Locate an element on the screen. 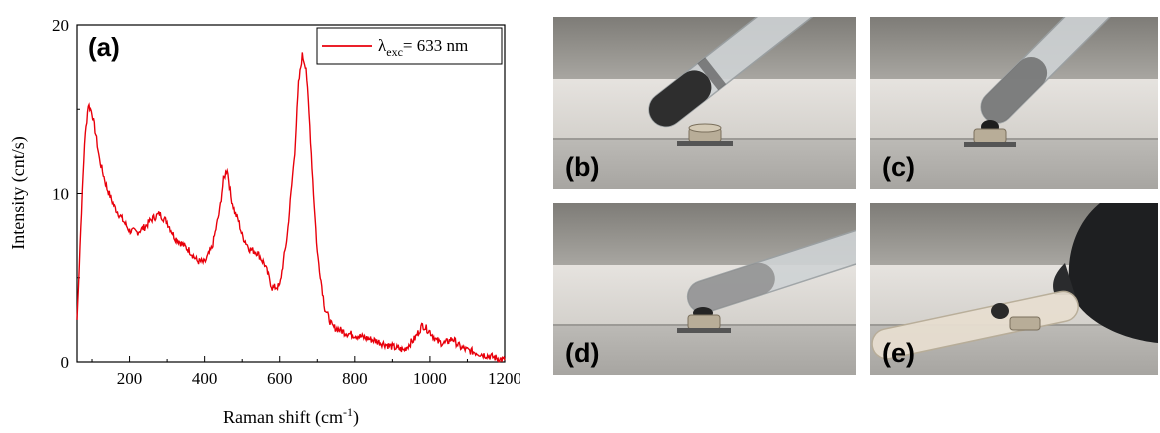 This screenshot has height=433, width=1160. x-tick-label: 1000 is located at coordinates (430, 378).